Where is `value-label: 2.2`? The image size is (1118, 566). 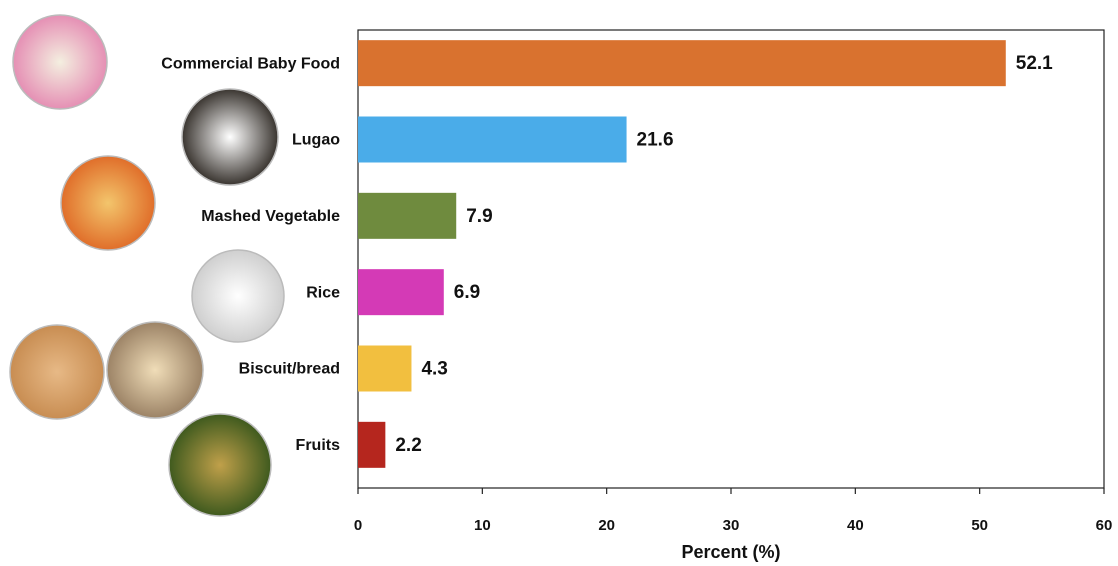 value-label: 2.2 is located at coordinates (408, 445).